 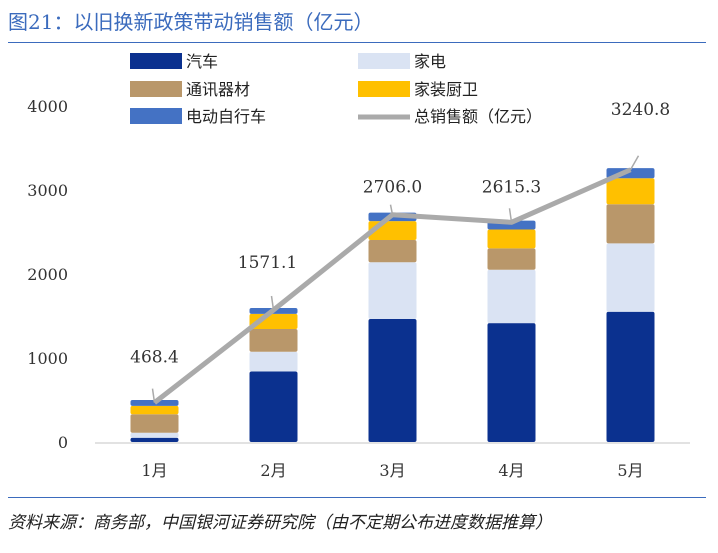 I want to click on data-label: 468.4, so click(x=154, y=358).